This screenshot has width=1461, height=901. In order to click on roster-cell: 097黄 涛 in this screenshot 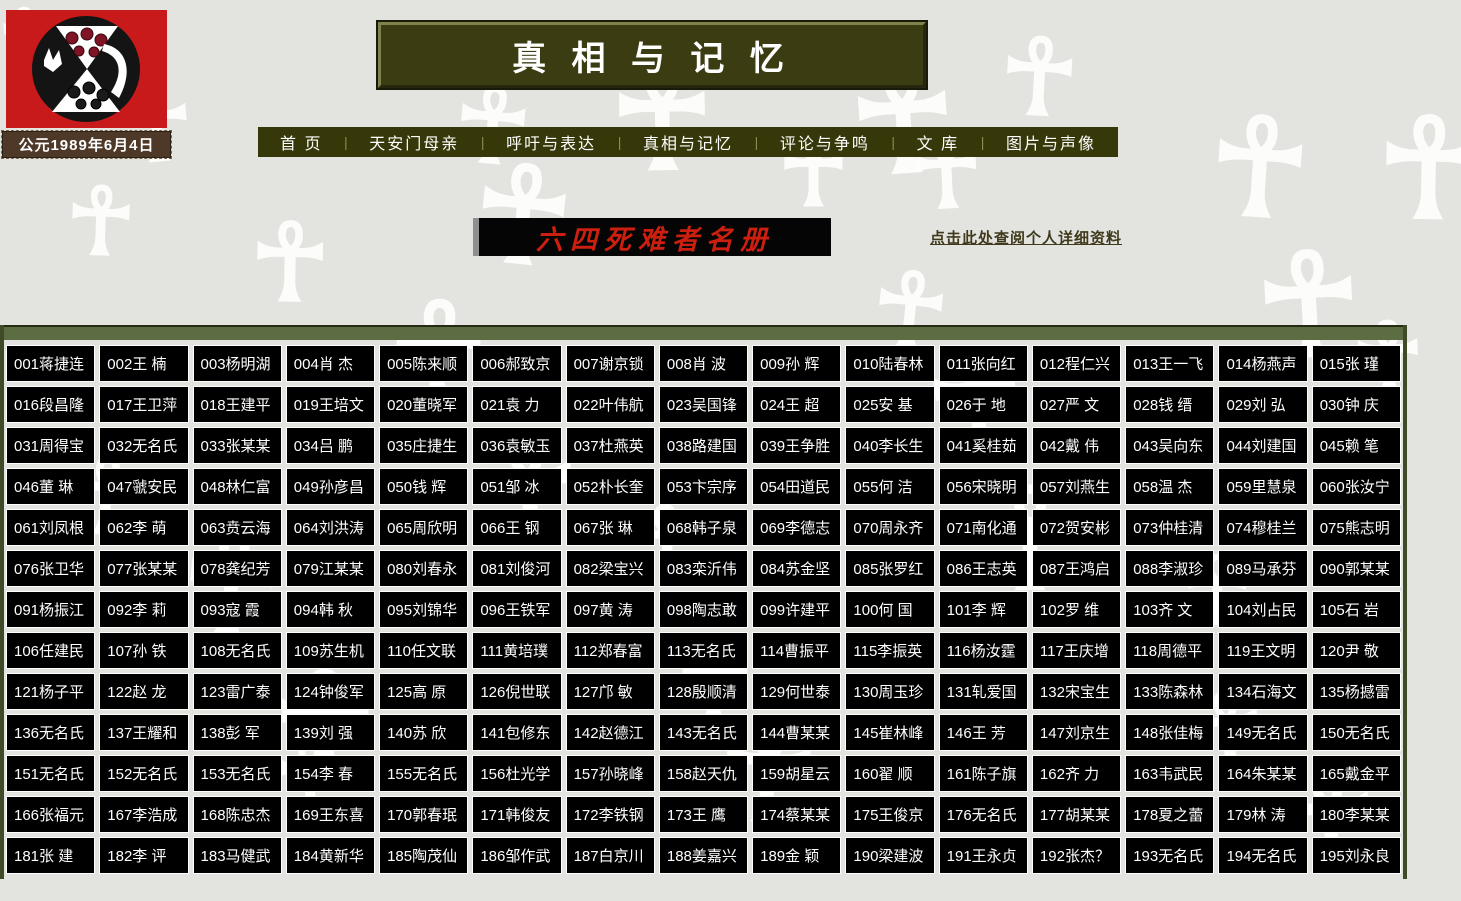, I will do `click(610, 609)`.